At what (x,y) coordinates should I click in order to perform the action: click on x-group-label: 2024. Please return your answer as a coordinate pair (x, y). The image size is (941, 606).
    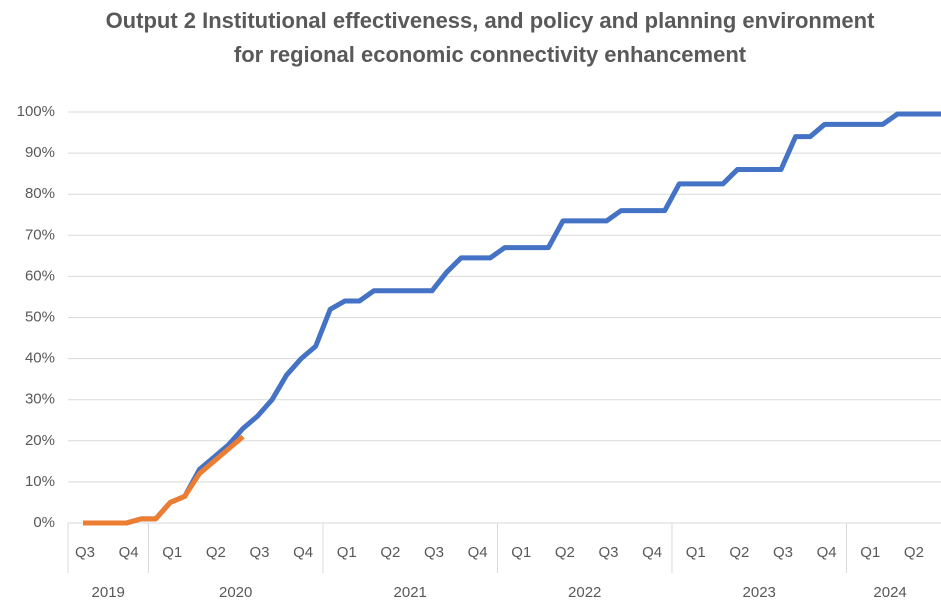
    Looking at the image, I should click on (889, 592).